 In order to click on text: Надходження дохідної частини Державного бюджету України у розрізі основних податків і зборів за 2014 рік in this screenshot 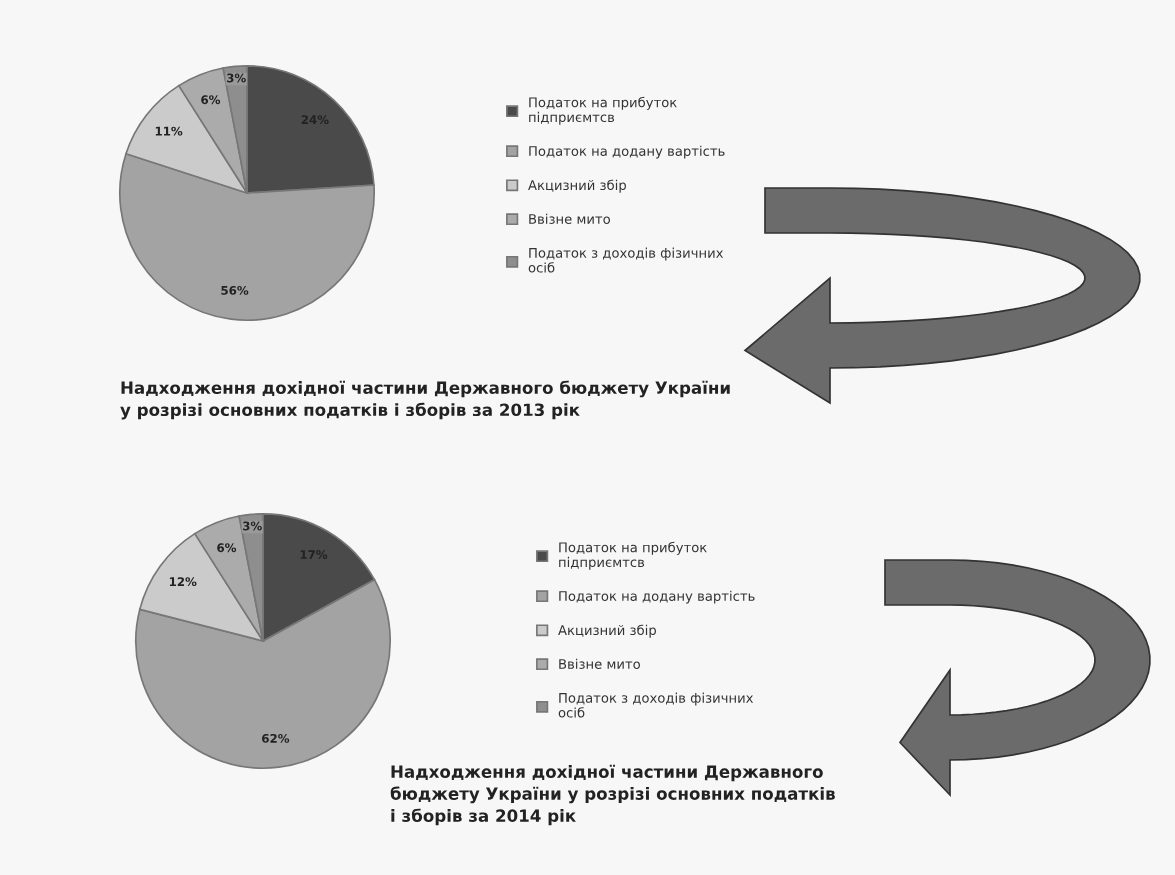, I will do `click(612, 795)`.